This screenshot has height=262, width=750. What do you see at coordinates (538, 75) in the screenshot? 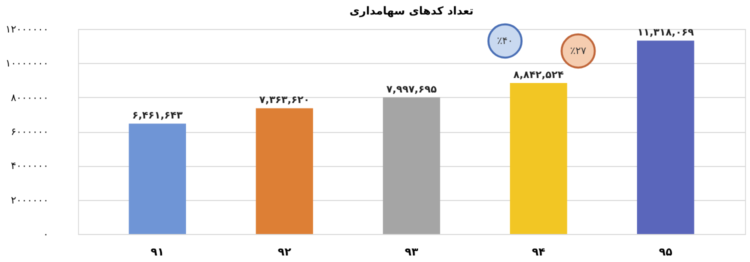
I see `data-label: ۸,۸۴۲,۵۲۴` at bounding box center [538, 75].